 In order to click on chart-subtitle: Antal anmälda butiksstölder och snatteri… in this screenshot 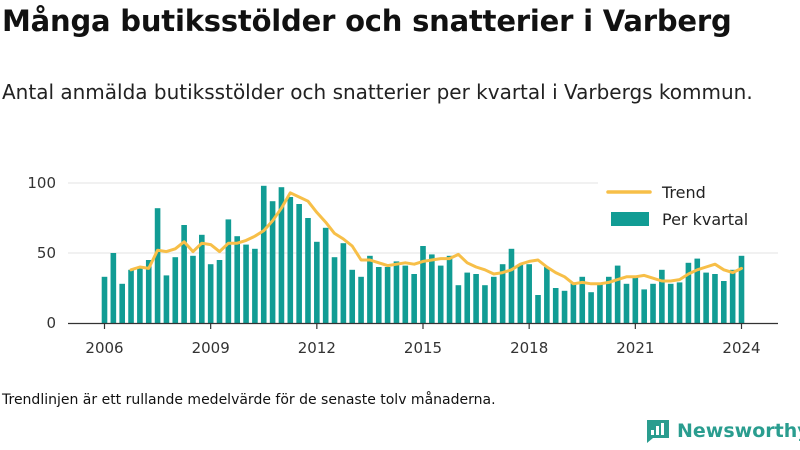, I will do `click(377, 92)`.